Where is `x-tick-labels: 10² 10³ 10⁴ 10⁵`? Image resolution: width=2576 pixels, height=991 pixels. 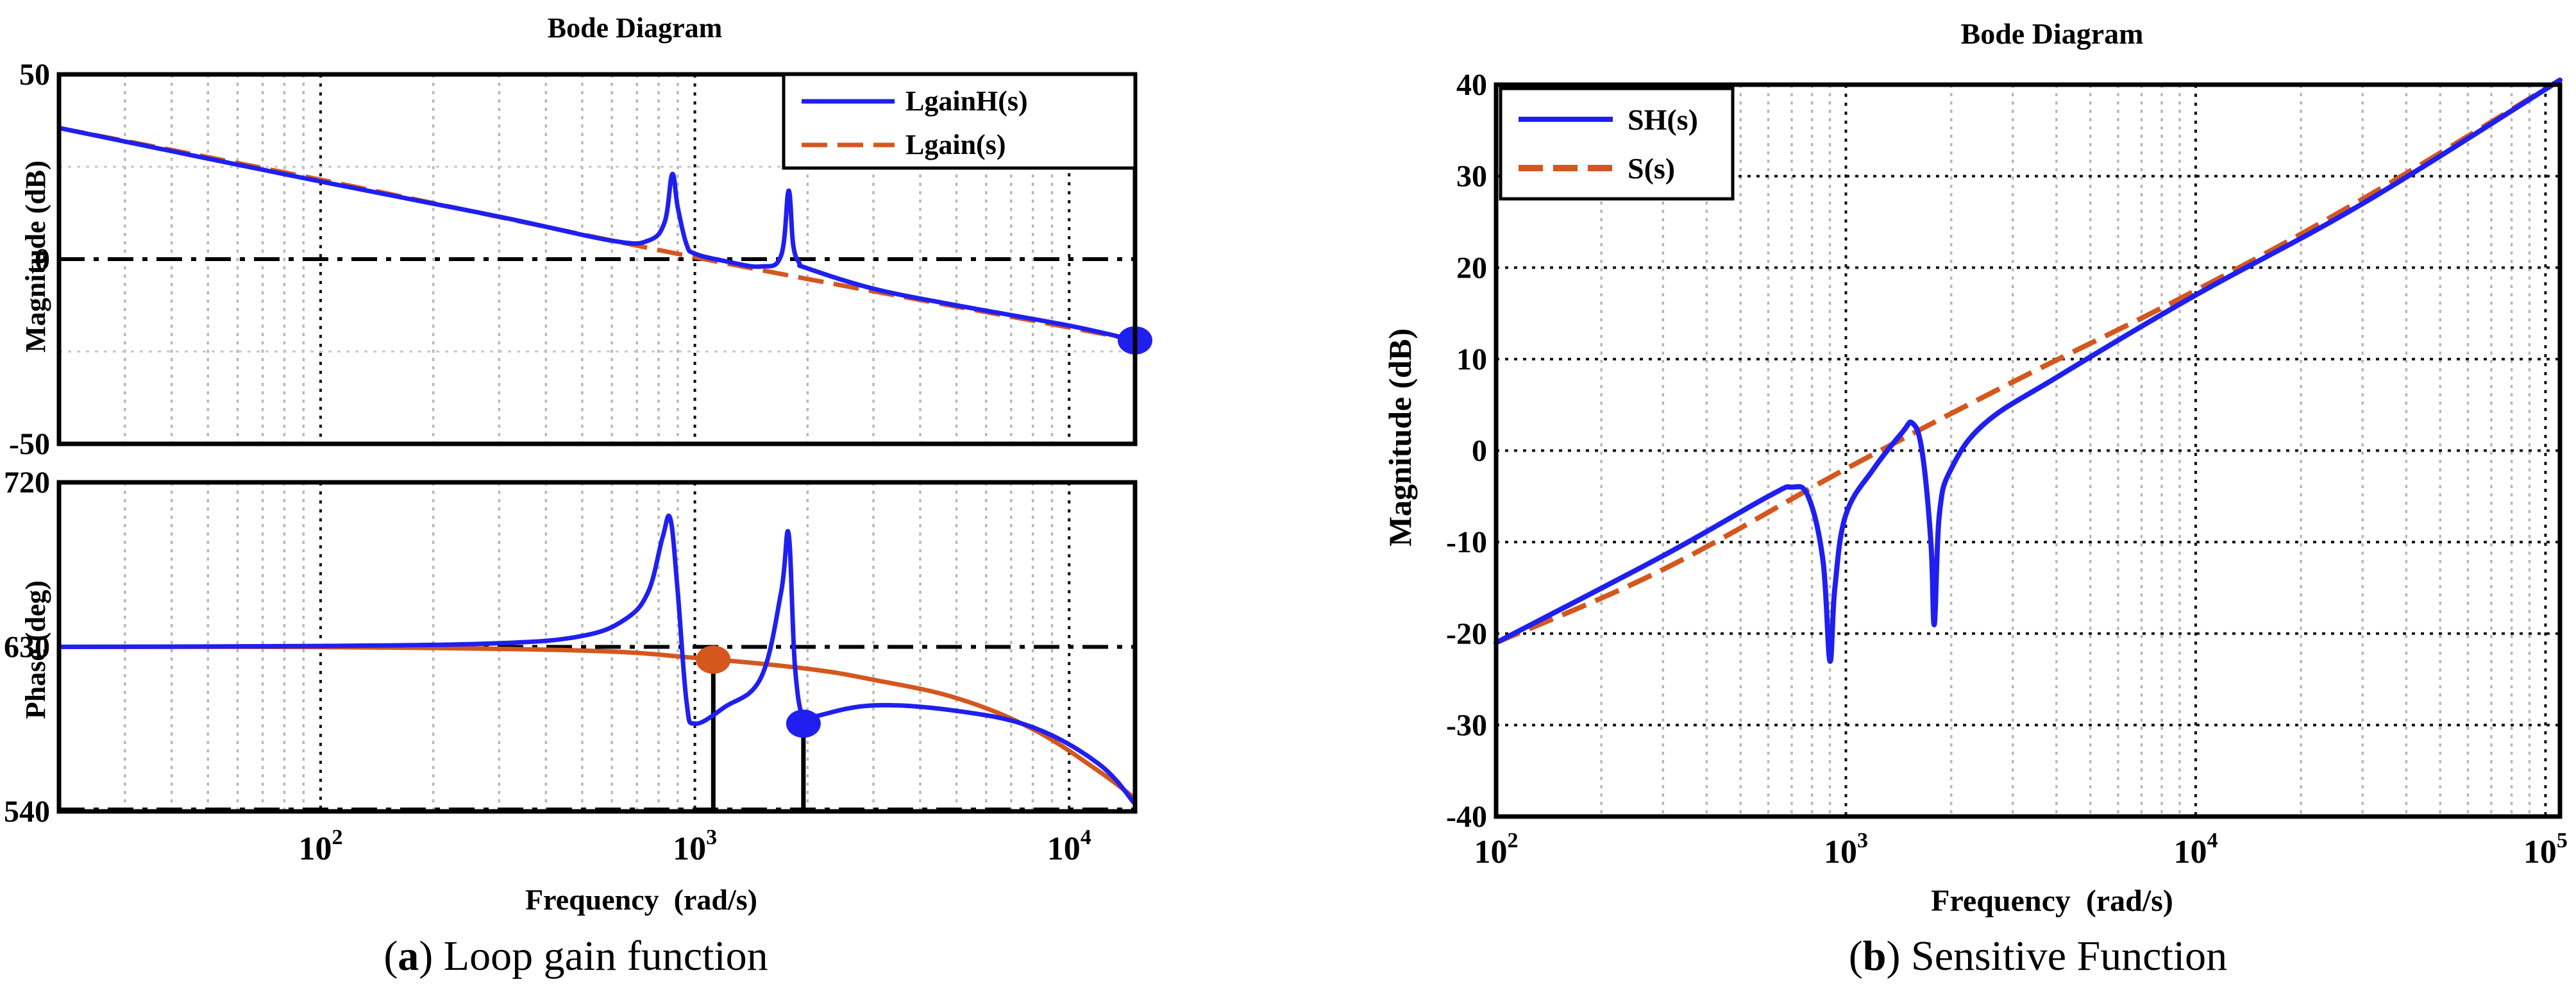 x-tick-labels: 10² 10³ 10⁴ 10⁵ is located at coordinates (2021, 849).